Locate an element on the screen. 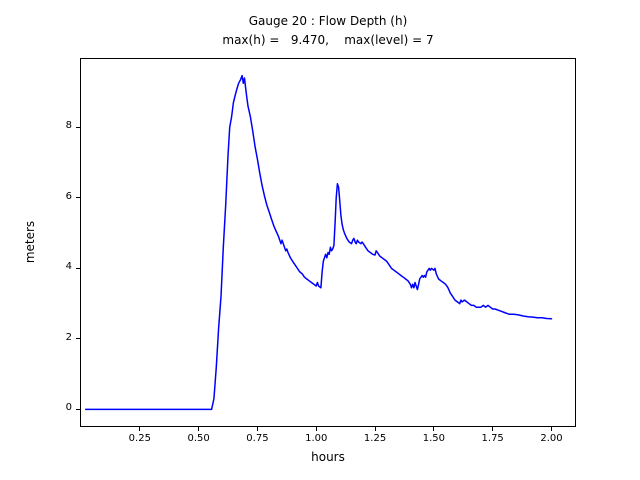 The width and height of the screenshot is (640, 480). x-tick-label: 1.75 is located at coordinates (492, 438).